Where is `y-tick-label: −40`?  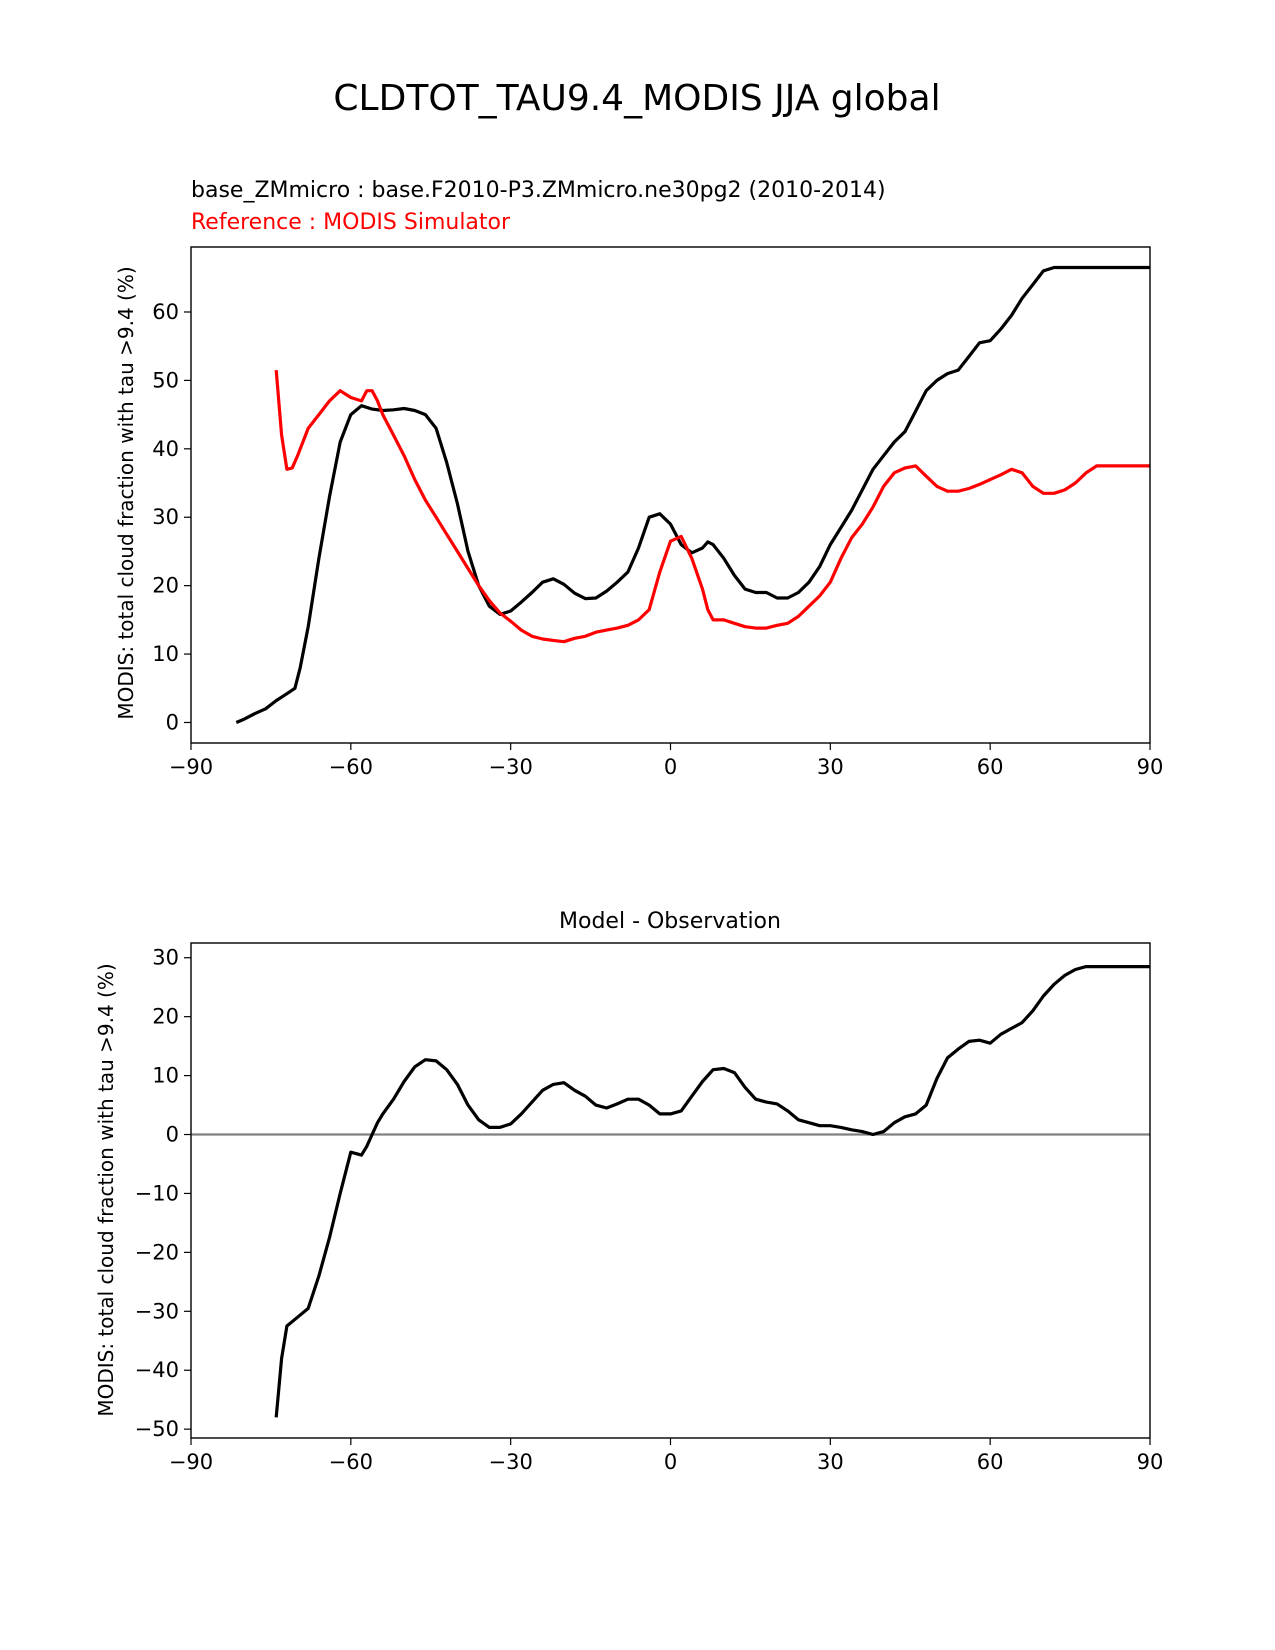
y-tick-label: −40 is located at coordinates (157, 1370).